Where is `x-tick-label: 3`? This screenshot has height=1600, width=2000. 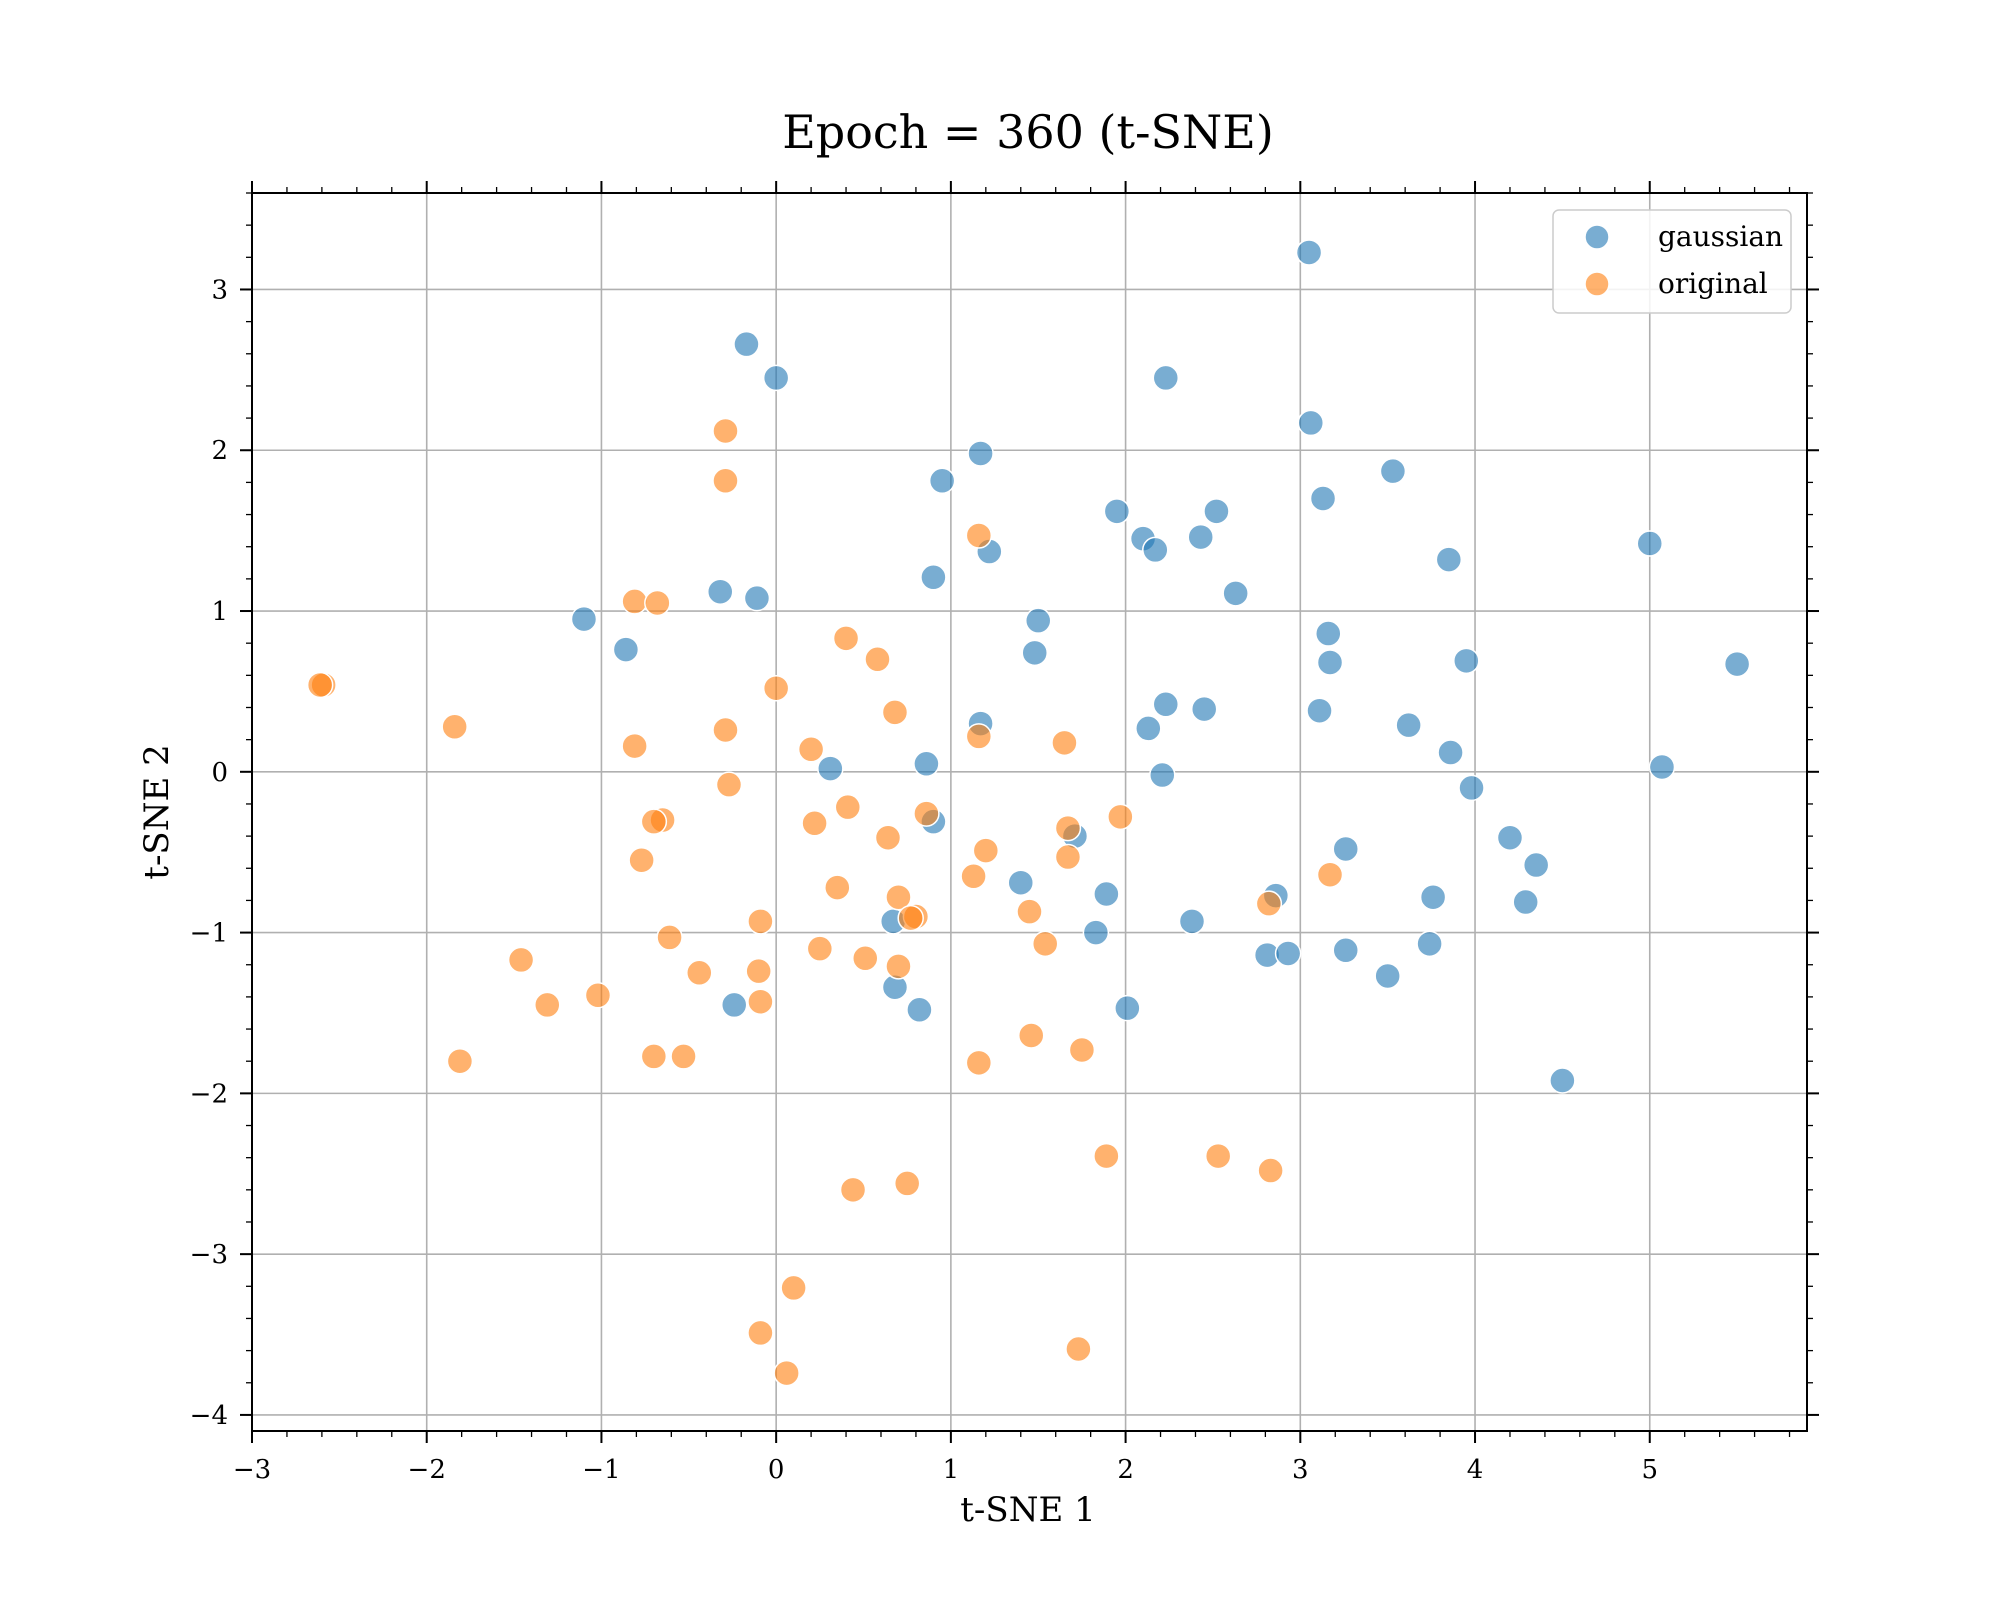 x-tick-label: 3 is located at coordinates (1300, 1470).